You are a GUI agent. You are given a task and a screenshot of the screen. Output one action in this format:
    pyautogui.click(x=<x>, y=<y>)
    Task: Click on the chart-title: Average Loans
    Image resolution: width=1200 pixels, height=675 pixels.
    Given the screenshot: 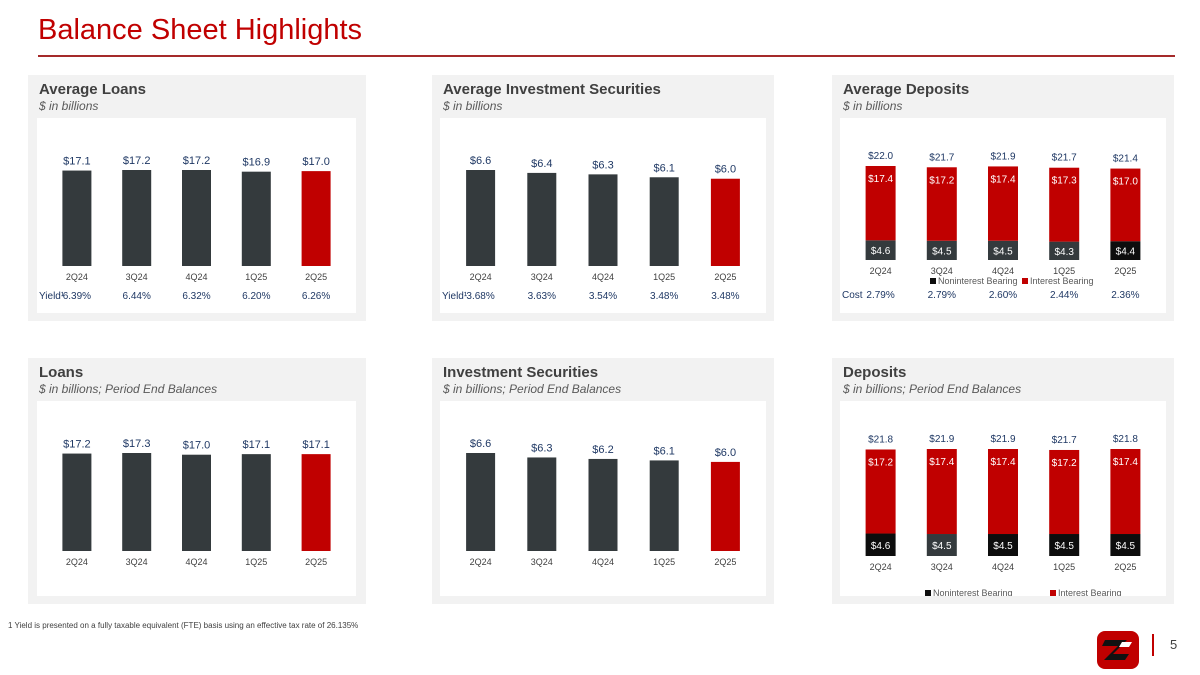 What is the action you would take?
    pyautogui.click(x=92, y=89)
    